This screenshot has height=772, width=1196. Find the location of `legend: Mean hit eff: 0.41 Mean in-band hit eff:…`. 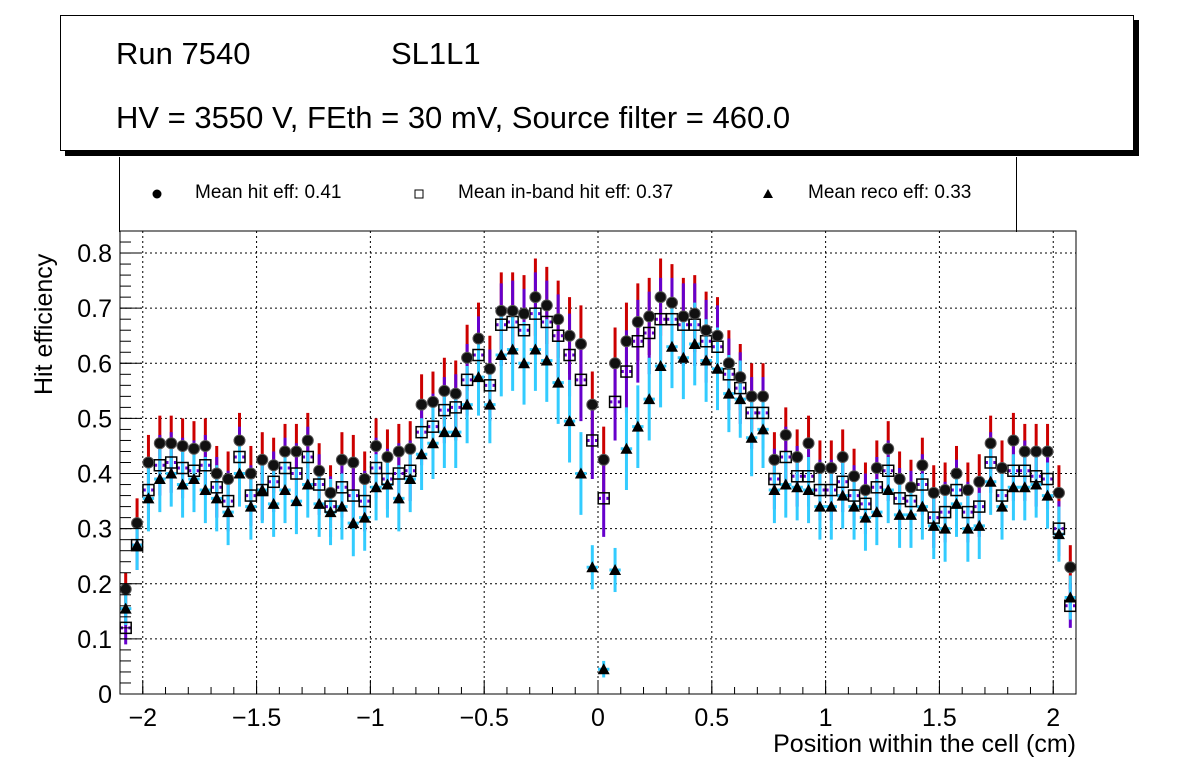

legend: Mean hit eff: 0.41 Mean in-band hit eff:… is located at coordinates (568, 194).